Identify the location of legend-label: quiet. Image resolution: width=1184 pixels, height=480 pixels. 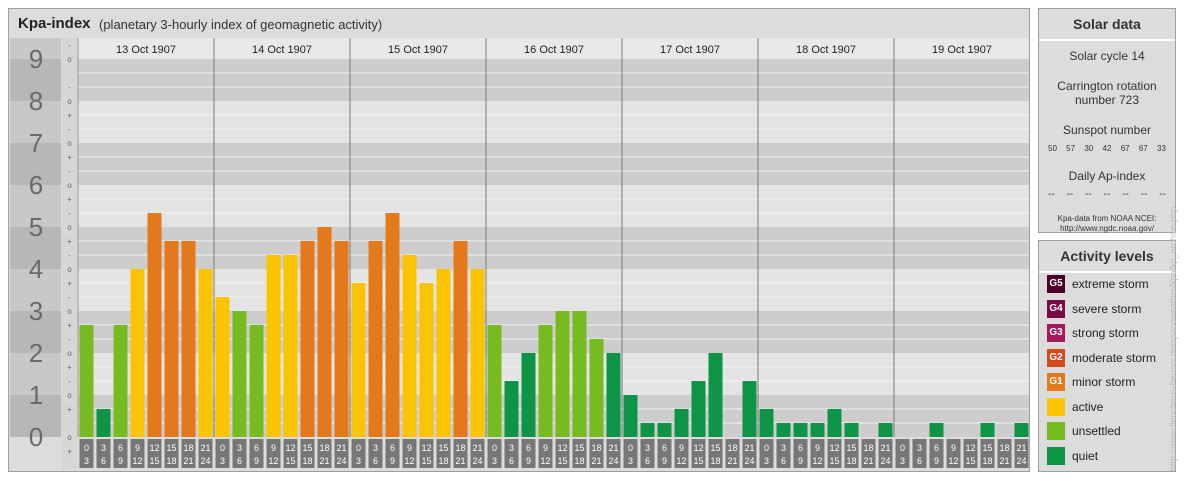
(1085, 455).